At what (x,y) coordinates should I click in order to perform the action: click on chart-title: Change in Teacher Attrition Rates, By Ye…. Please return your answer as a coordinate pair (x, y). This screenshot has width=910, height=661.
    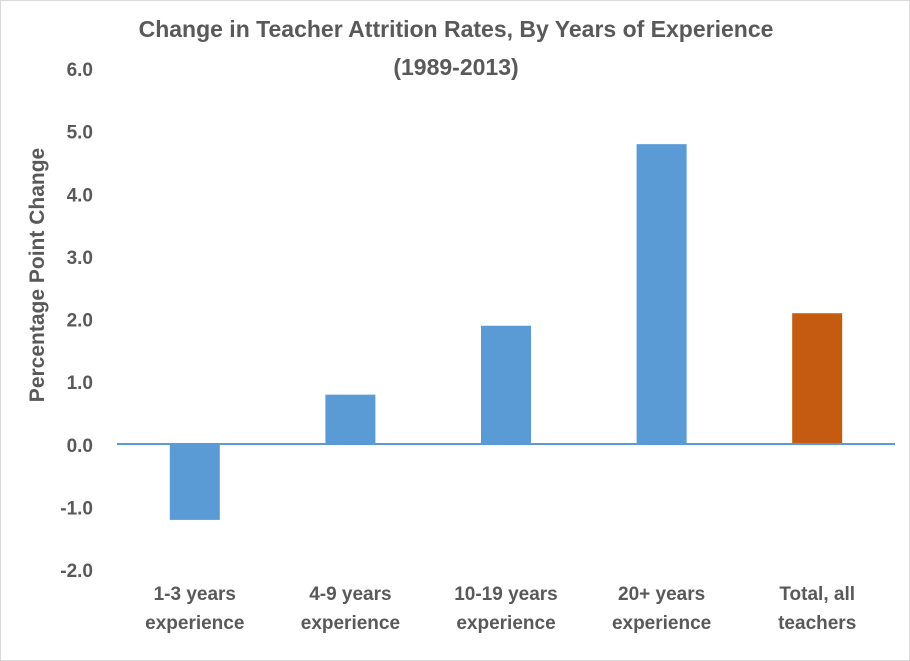
    Looking at the image, I should click on (456, 48).